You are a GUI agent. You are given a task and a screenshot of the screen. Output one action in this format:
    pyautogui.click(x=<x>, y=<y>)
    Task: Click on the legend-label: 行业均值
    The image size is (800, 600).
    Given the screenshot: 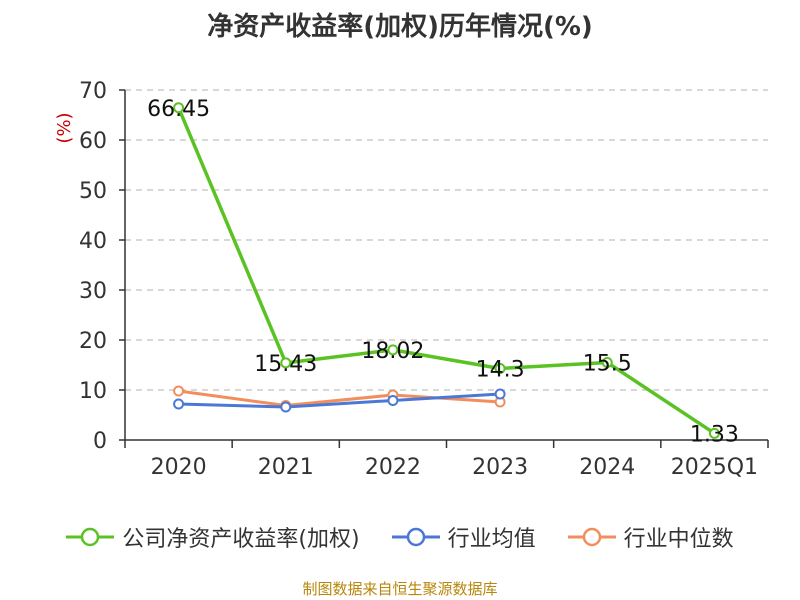 What is the action you would take?
    pyautogui.click(x=491, y=539)
    